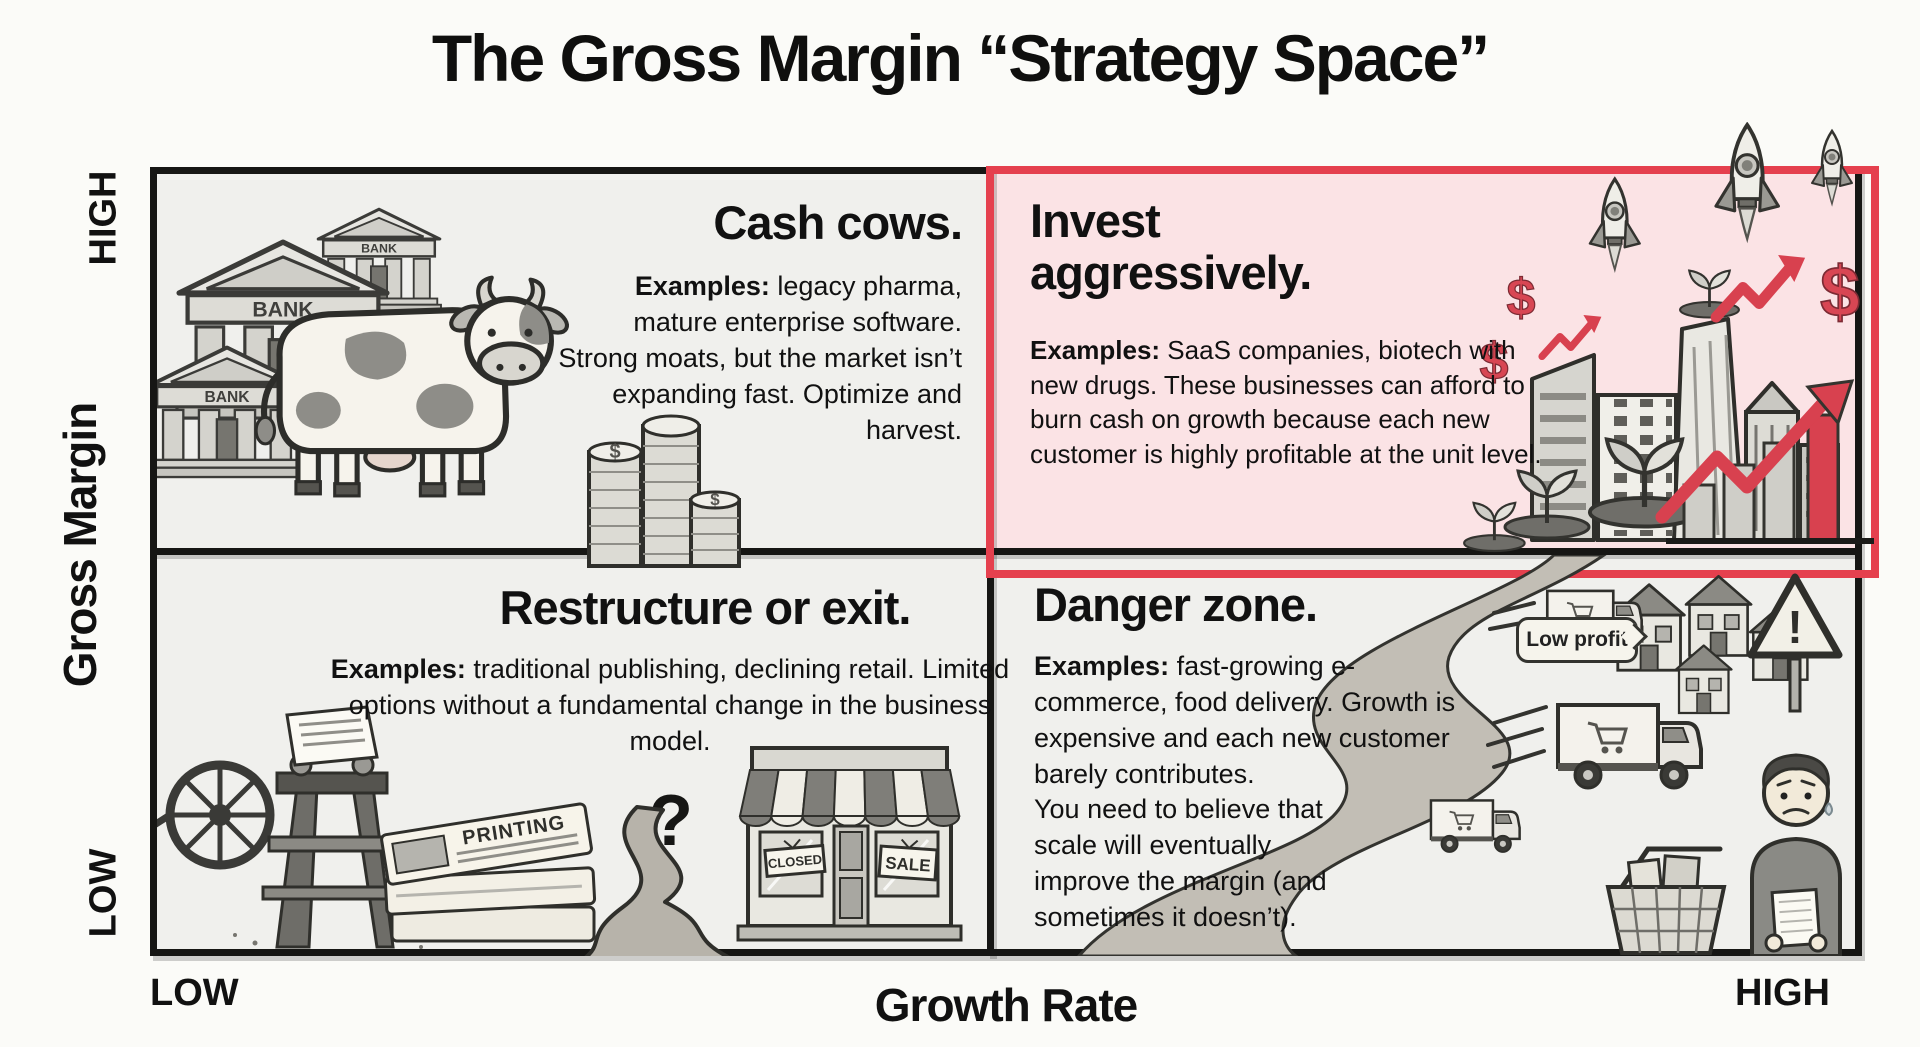 This screenshot has width=1920, height=1047. I want to click on cash-cows-heading: Cash cows., so click(838, 222).